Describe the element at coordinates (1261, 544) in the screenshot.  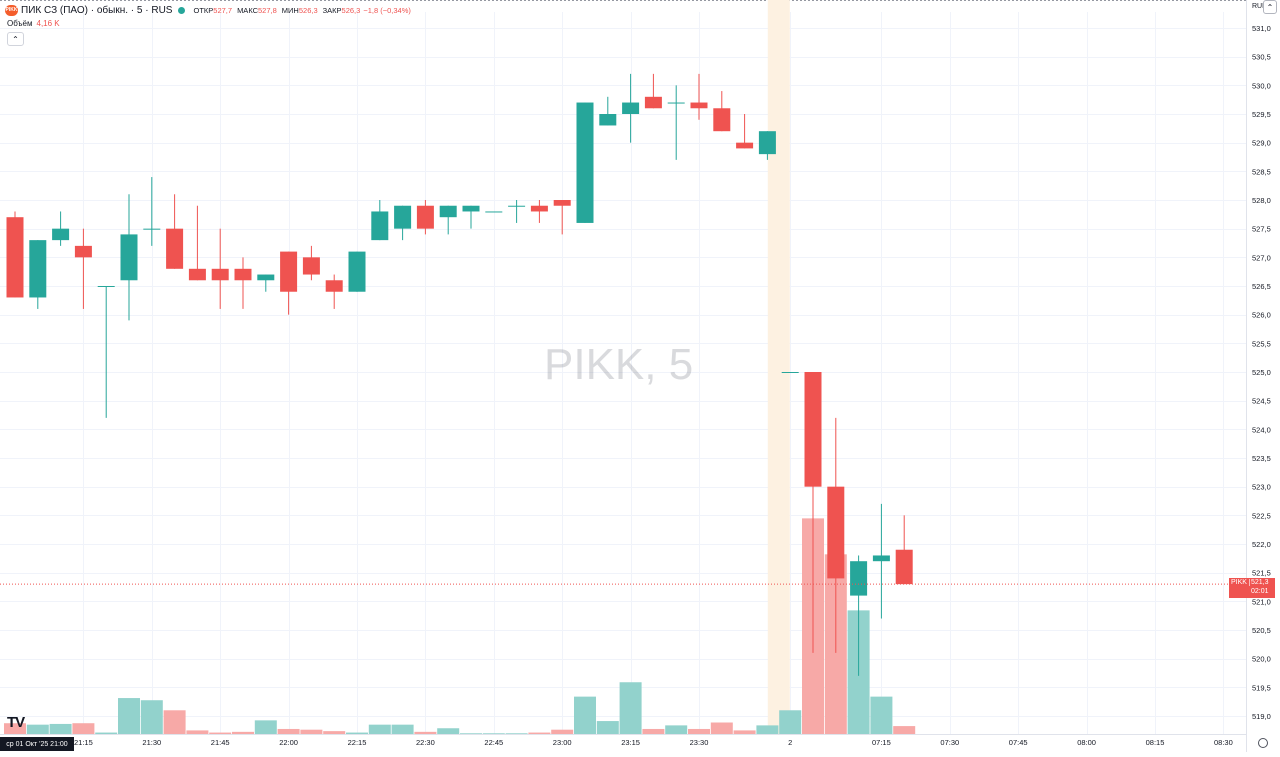
I see `price-axis-tick-label: 522,0` at that location.